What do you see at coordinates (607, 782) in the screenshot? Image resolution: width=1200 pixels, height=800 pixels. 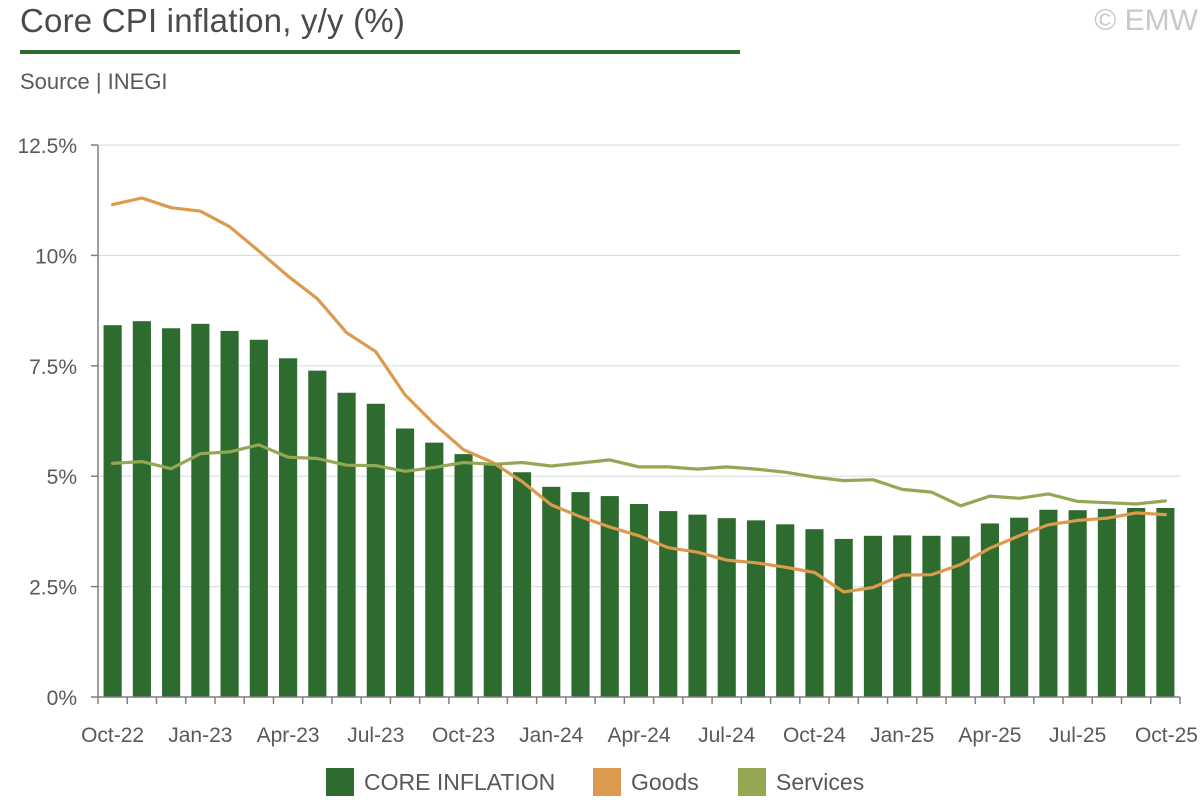 I see `legend-swatch-goods` at bounding box center [607, 782].